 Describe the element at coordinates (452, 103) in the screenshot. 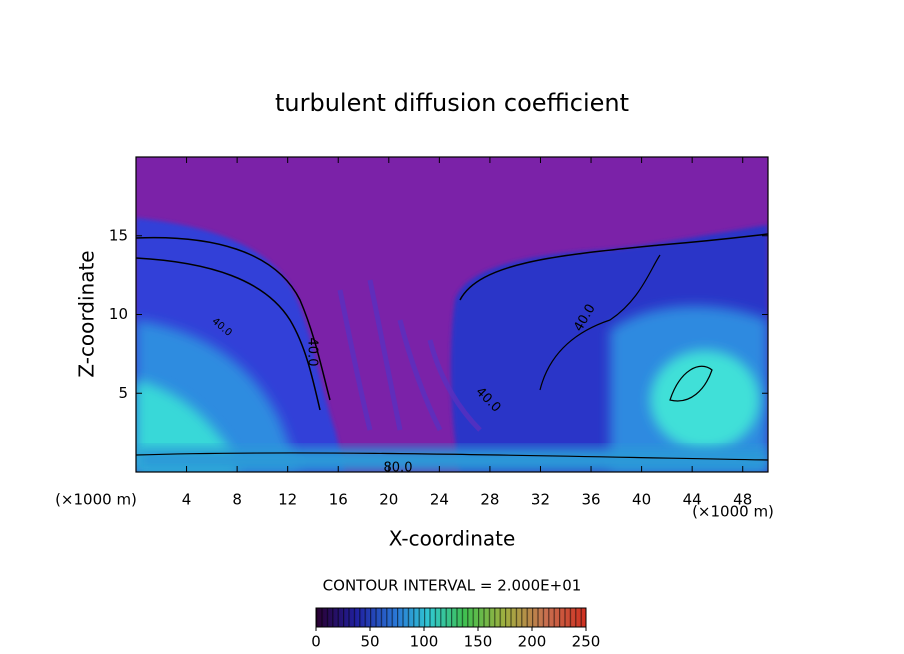

I see `chart-title: turbulent diffusion coefficient` at that location.